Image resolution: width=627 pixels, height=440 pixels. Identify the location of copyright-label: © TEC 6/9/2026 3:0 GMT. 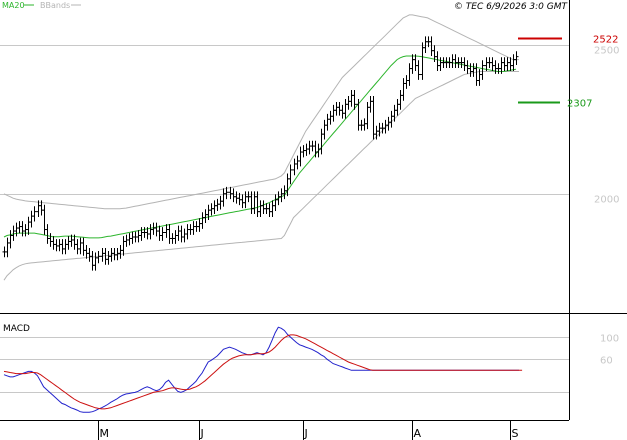
(511, 7).